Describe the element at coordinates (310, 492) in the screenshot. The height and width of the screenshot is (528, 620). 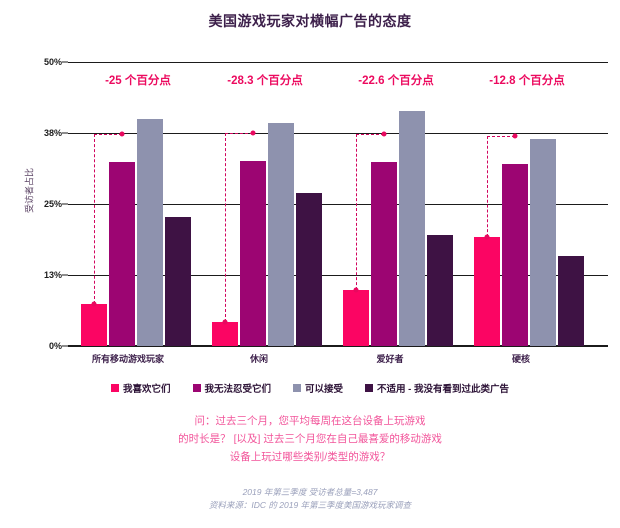
I see `source-line-1: 2019 年第三季度 受访者总量=3,487` at that location.